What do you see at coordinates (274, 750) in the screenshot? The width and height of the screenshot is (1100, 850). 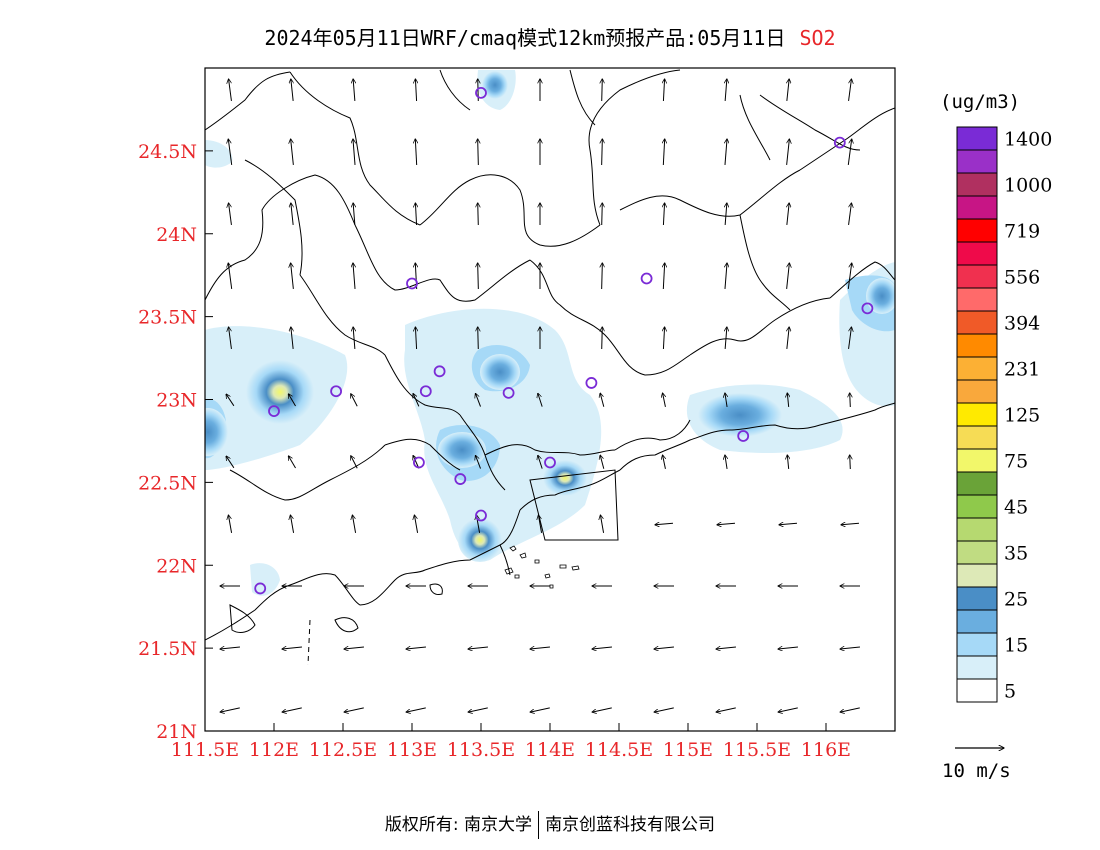 I see `lon-tick-label: 112E` at bounding box center [274, 750].